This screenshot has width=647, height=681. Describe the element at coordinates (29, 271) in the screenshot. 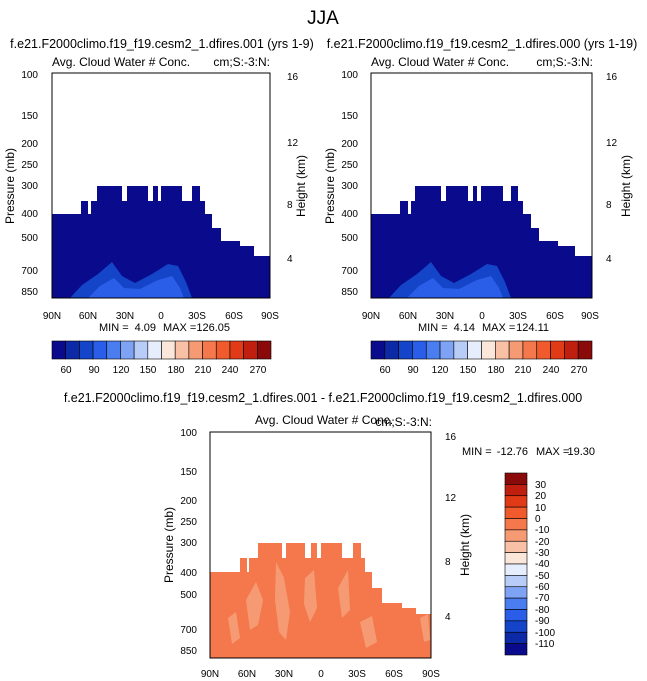

I see `panel-1-y-tick-label: 700` at that location.